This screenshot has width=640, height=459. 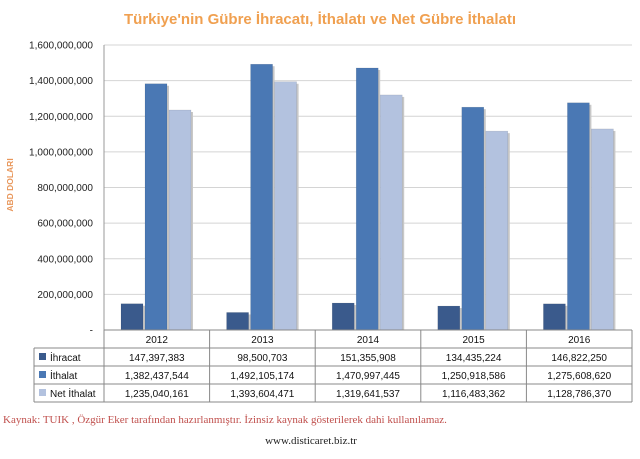 I want to click on y-tick-label: -, so click(x=91, y=331).